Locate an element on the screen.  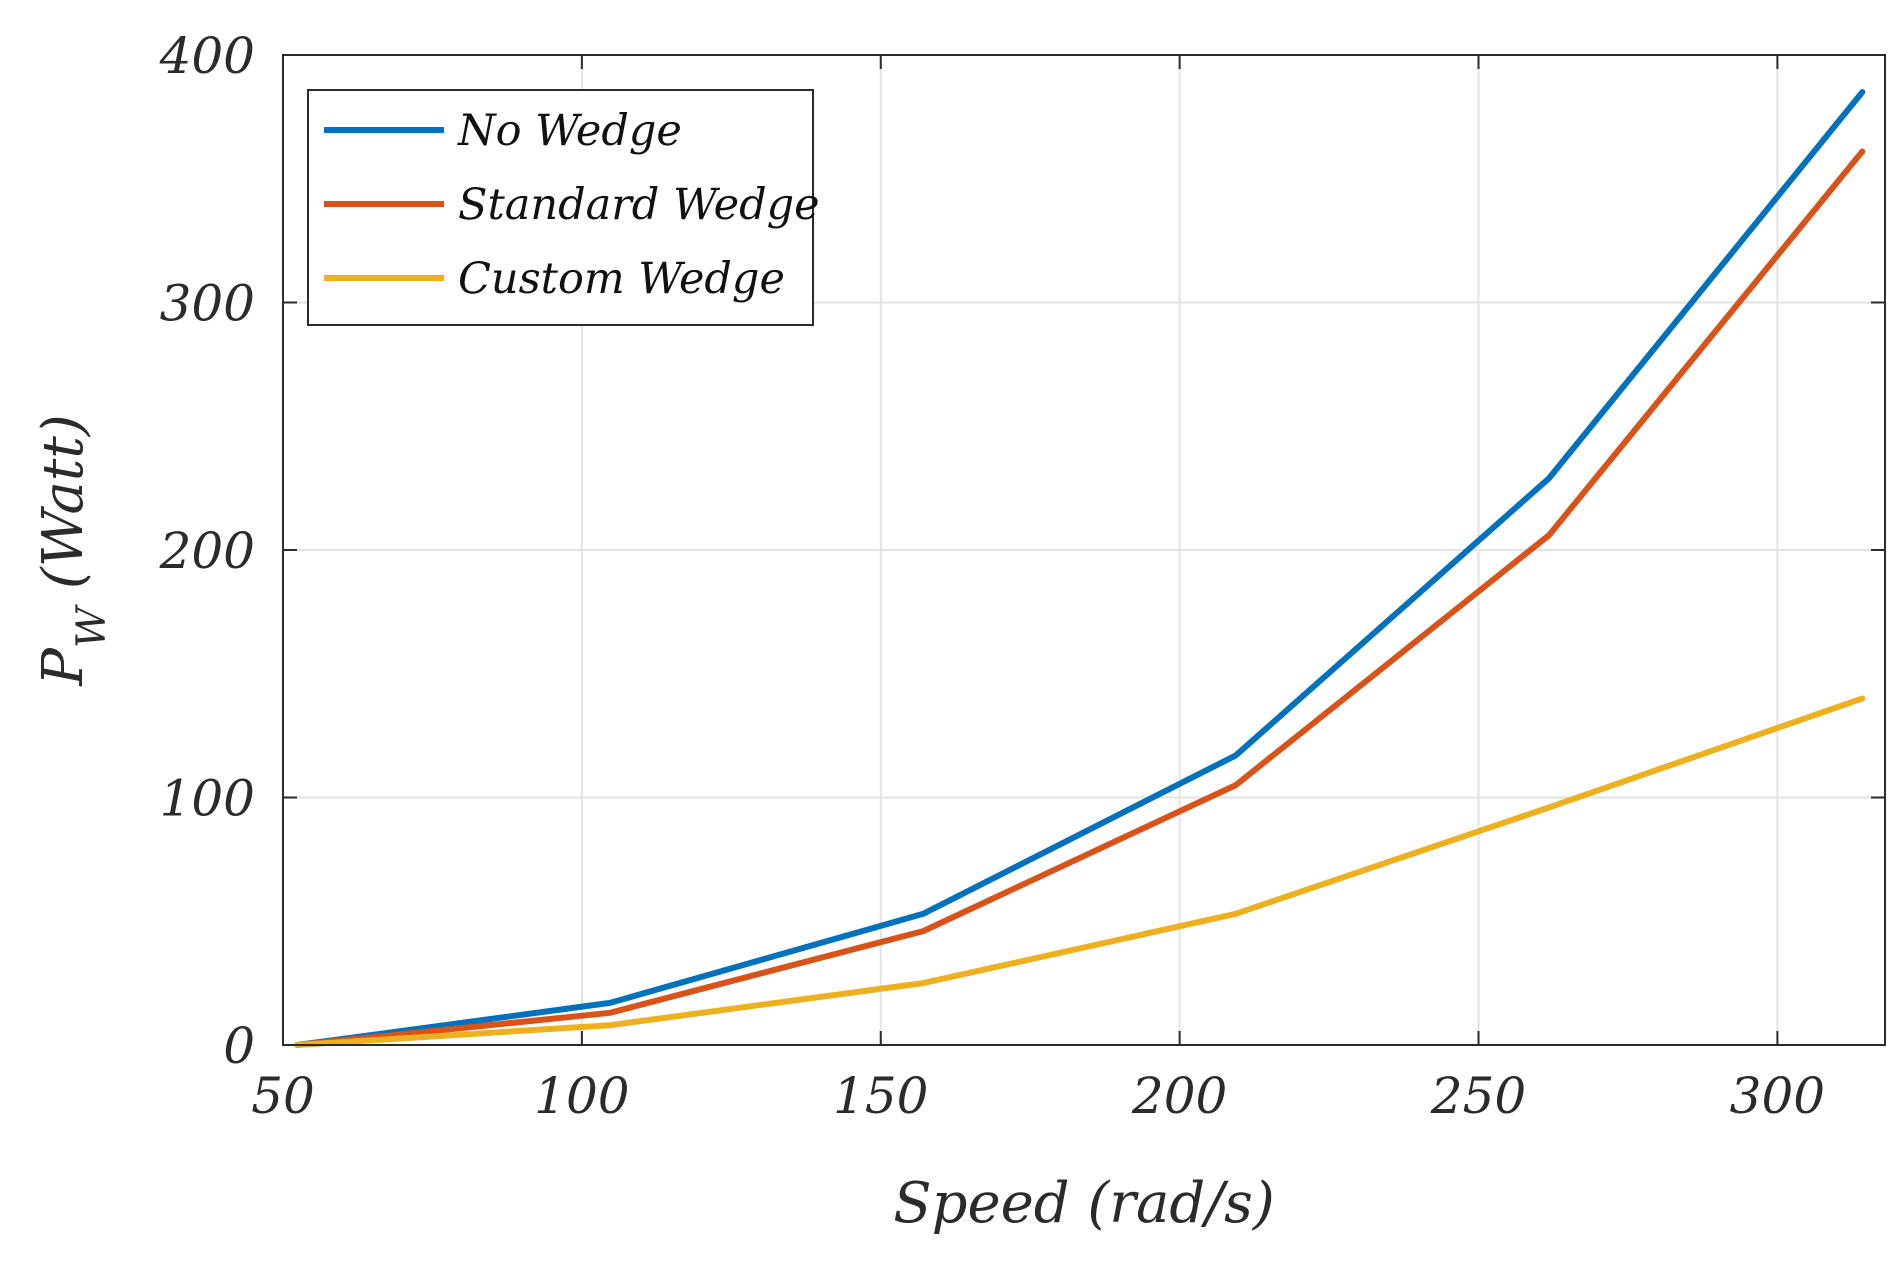
y-axis-title: PW (Watt) is located at coordinates (73, 550).